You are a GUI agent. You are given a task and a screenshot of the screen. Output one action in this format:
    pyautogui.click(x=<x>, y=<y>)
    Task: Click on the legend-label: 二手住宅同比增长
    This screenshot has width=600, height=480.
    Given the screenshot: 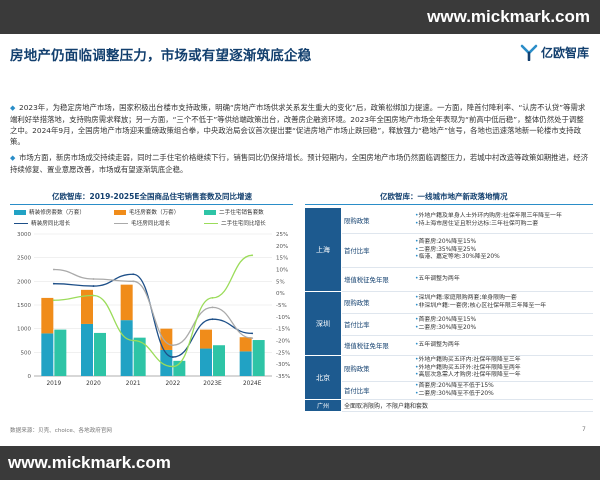 What is the action you would take?
    pyautogui.click(x=243, y=224)
    